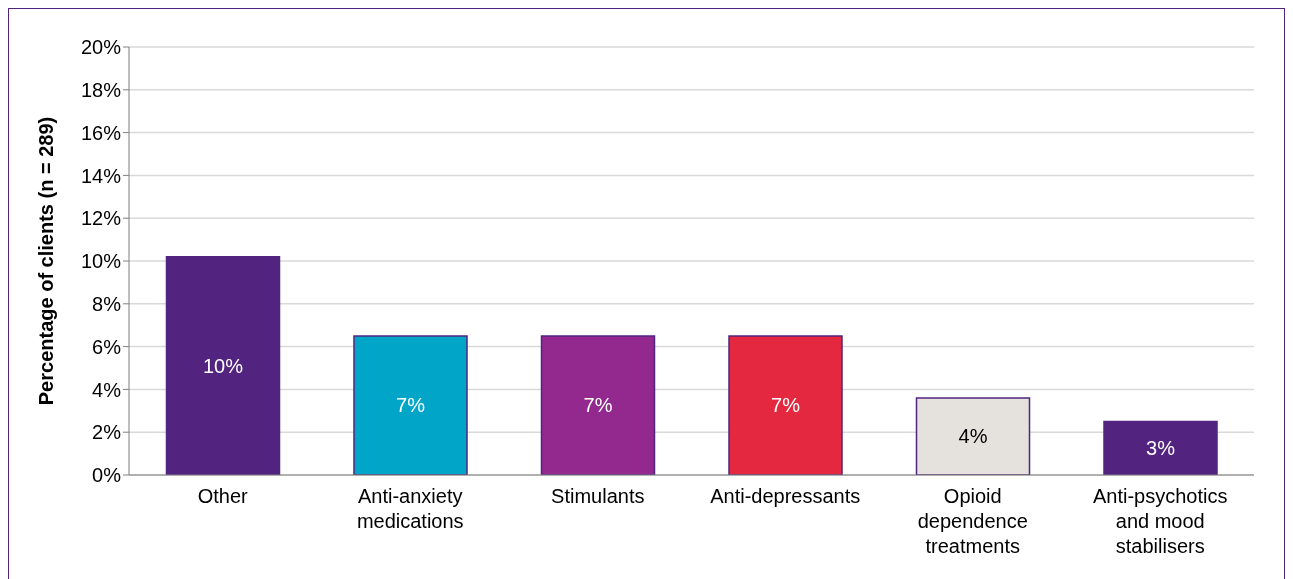 This screenshot has height=579, width=1293. What do you see at coordinates (101, 132) in the screenshot?
I see `y-tick-label: 16%` at bounding box center [101, 132].